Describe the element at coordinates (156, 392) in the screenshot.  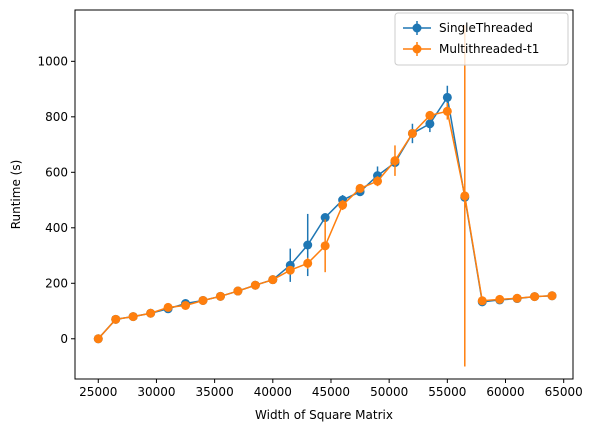
I see `x-tick-label: 30000` at that location.